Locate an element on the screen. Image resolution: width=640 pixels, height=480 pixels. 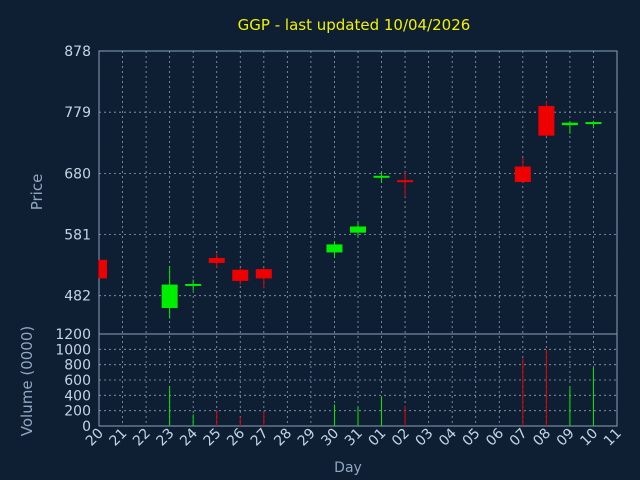
chart-title: GGP - last updated 10/04/2026 is located at coordinates (354, 25).